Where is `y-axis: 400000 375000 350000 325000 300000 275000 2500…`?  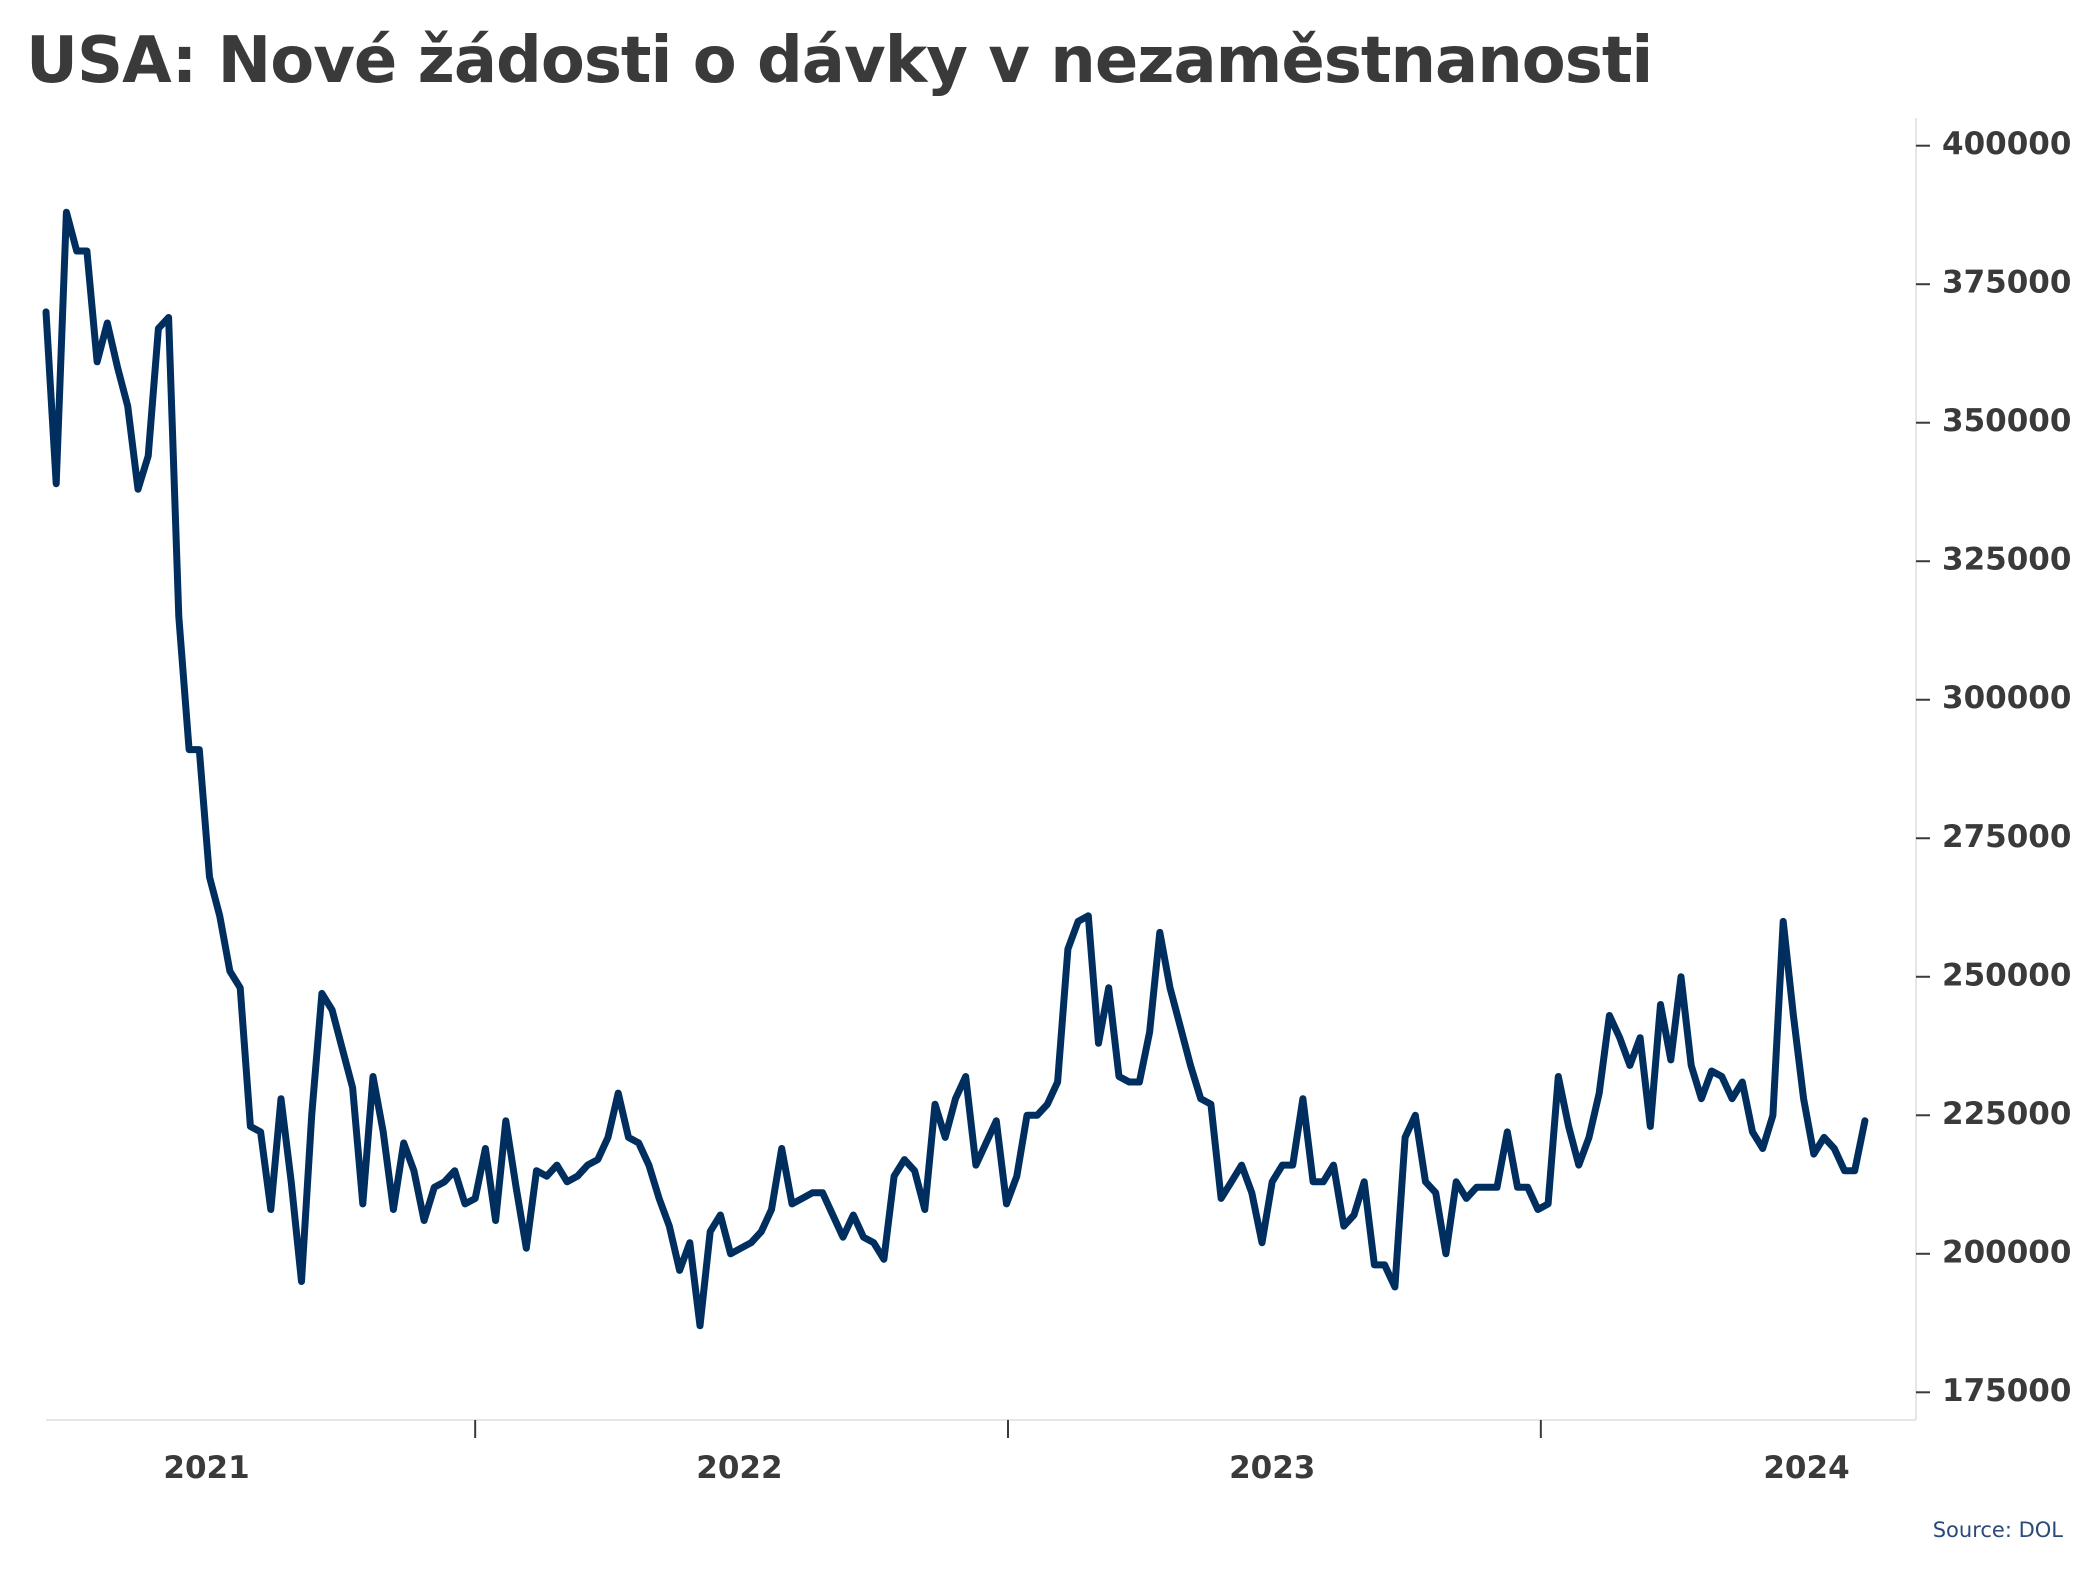 y-axis: 400000 375000 350000 325000 300000 275000 2500… is located at coordinates (1993, 767).